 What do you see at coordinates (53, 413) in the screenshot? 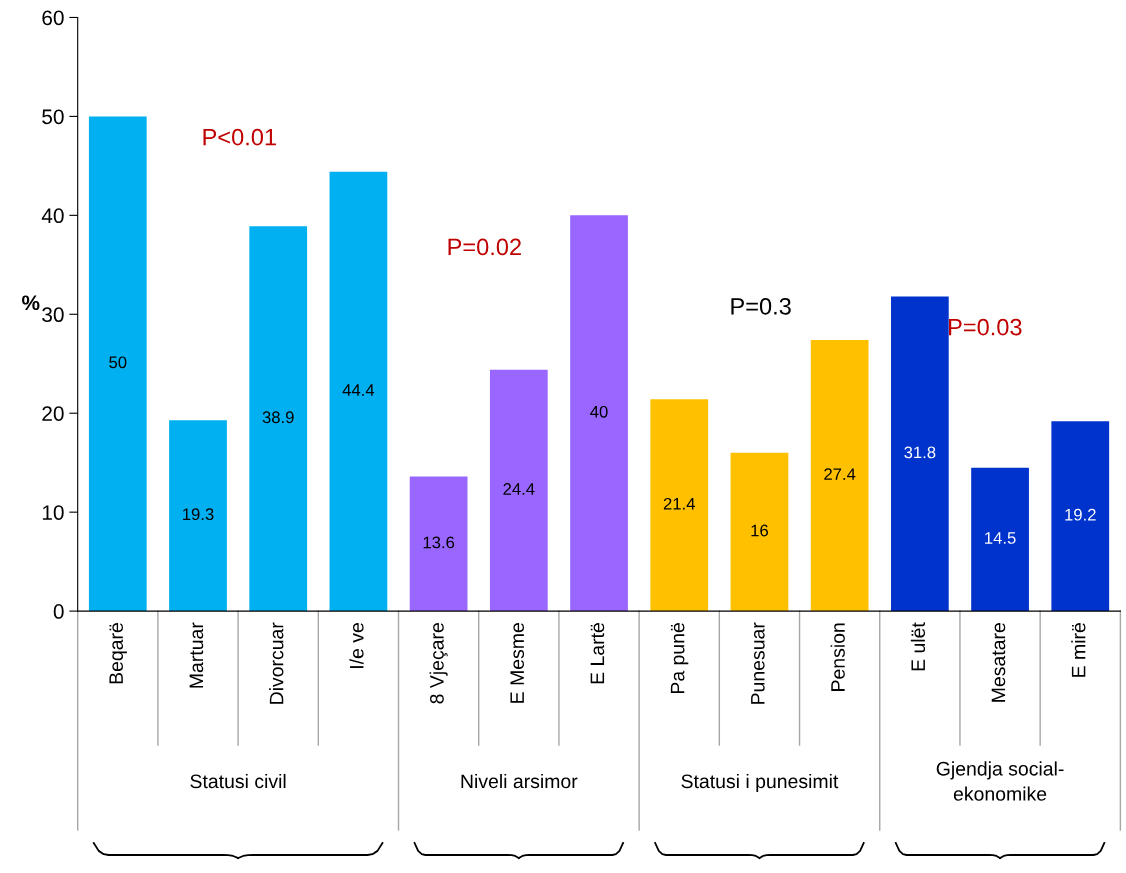
I see `y-tick-label: 20` at bounding box center [53, 413].